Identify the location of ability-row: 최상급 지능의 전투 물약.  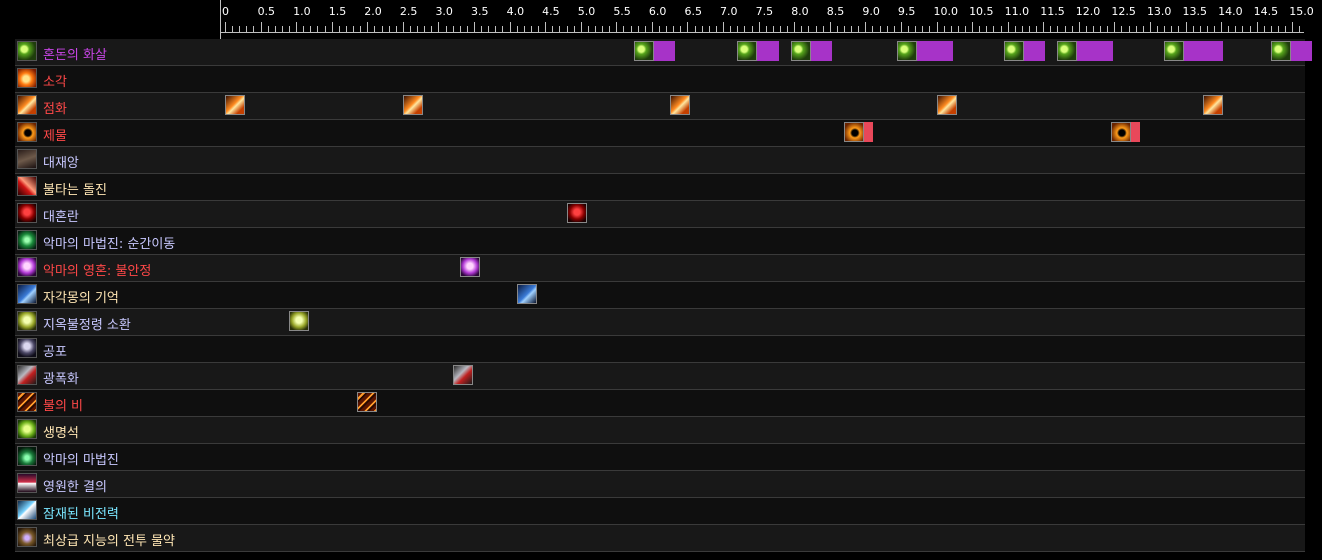
(660, 538).